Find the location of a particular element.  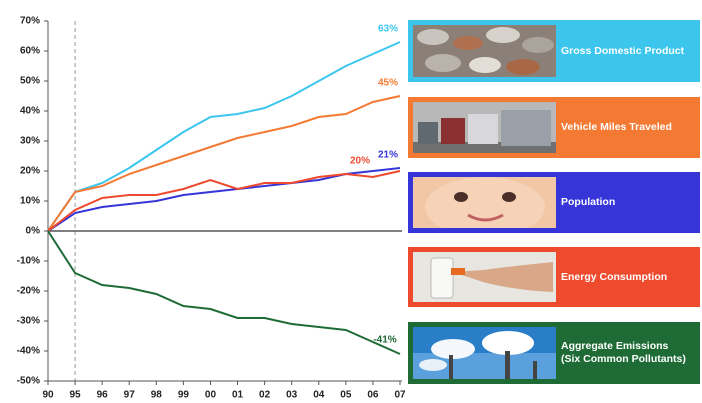

y-tick-label: -50% is located at coordinates (28, 381).